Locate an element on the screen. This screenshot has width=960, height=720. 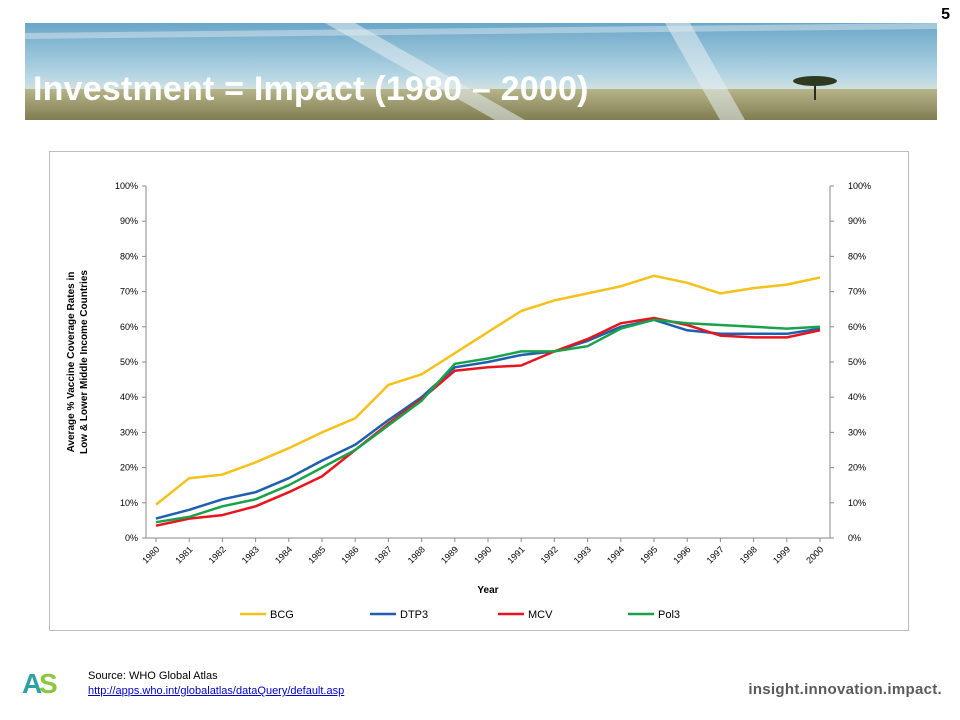
x-tick-label: 1985 is located at coordinates (316, 554).